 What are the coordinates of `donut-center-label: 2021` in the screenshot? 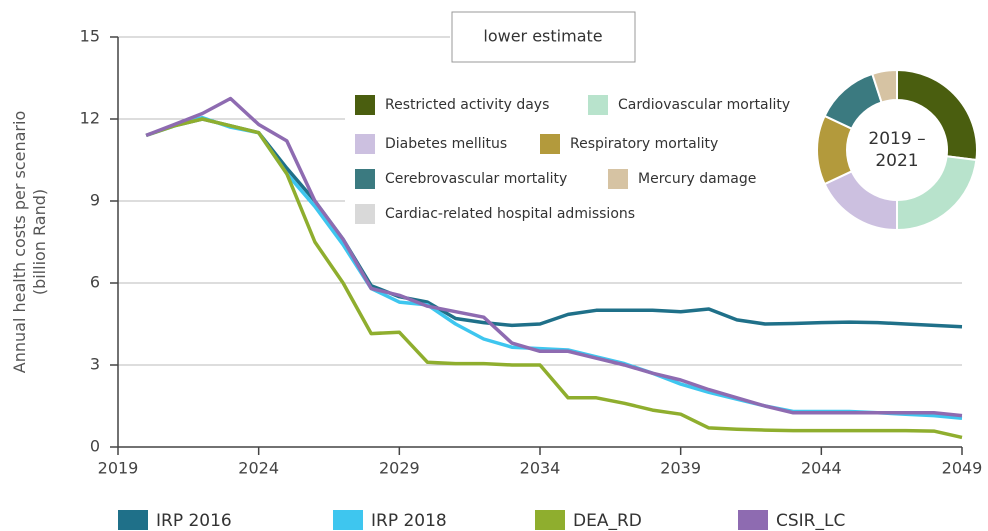 It's located at (896, 161).